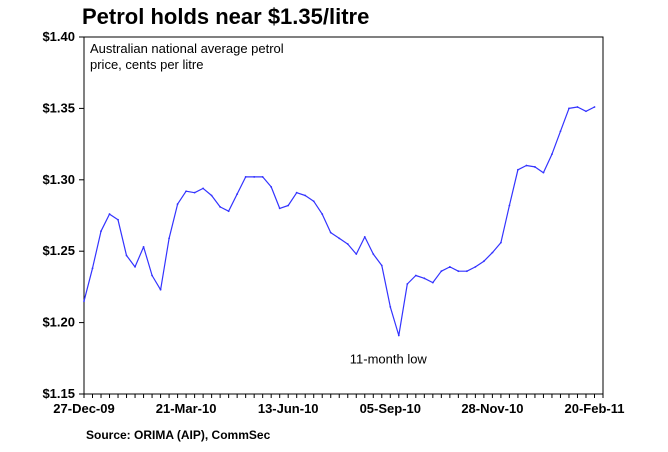 The height and width of the screenshot is (452, 668). I want to click on y-tick-label: $1.35, so click(58, 107).